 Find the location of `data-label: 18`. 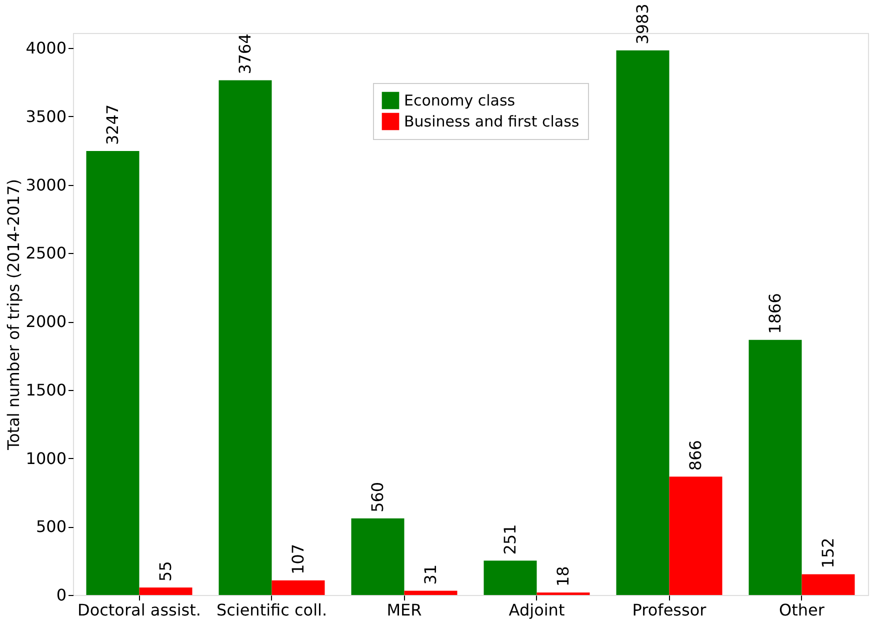

data-label: 18 is located at coordinates (562, 576).